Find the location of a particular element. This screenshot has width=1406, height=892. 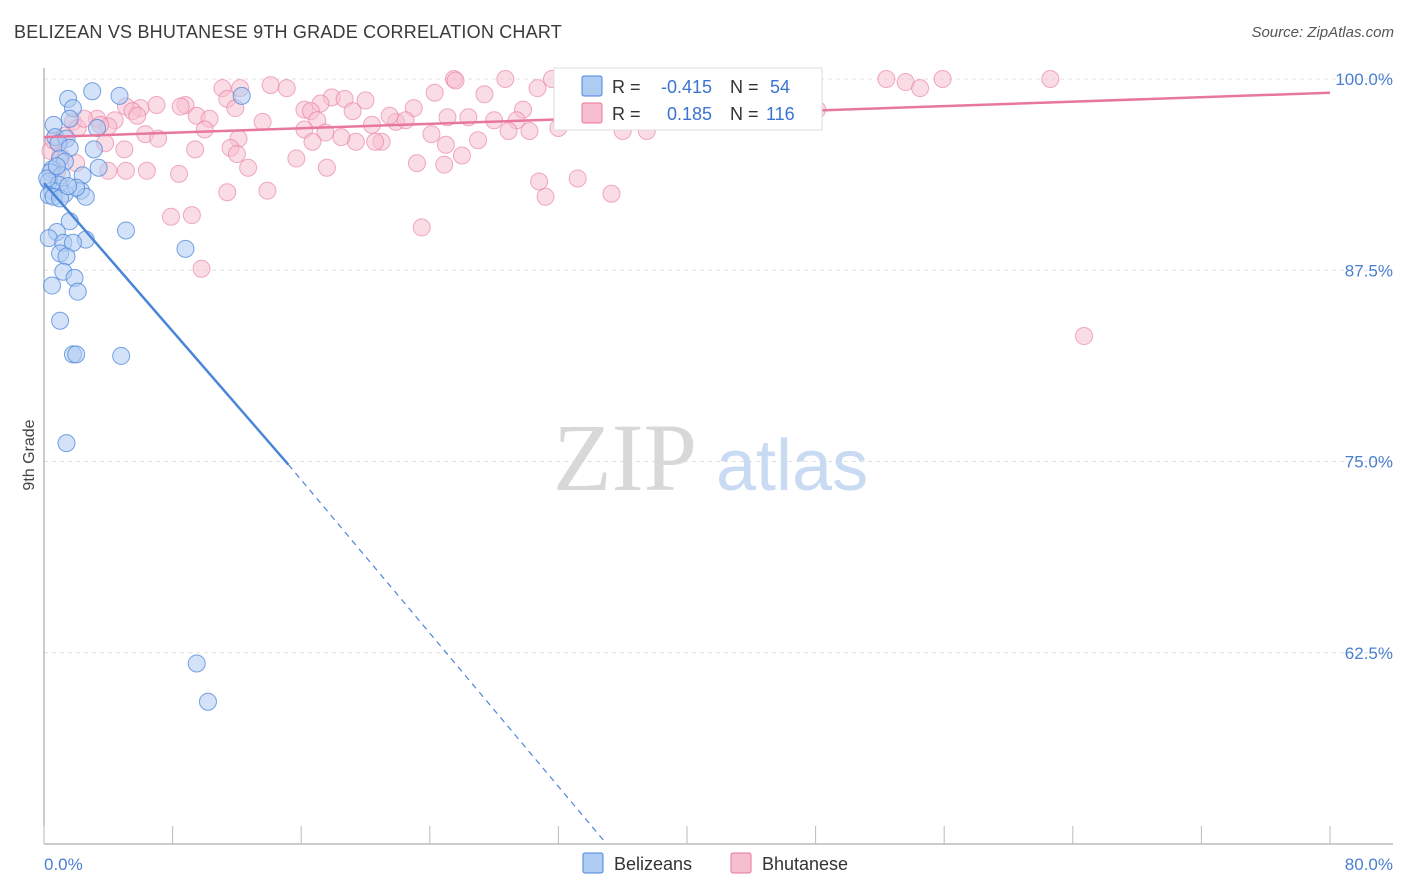

legend-n-label: N = is located at coordinates (744, 87).